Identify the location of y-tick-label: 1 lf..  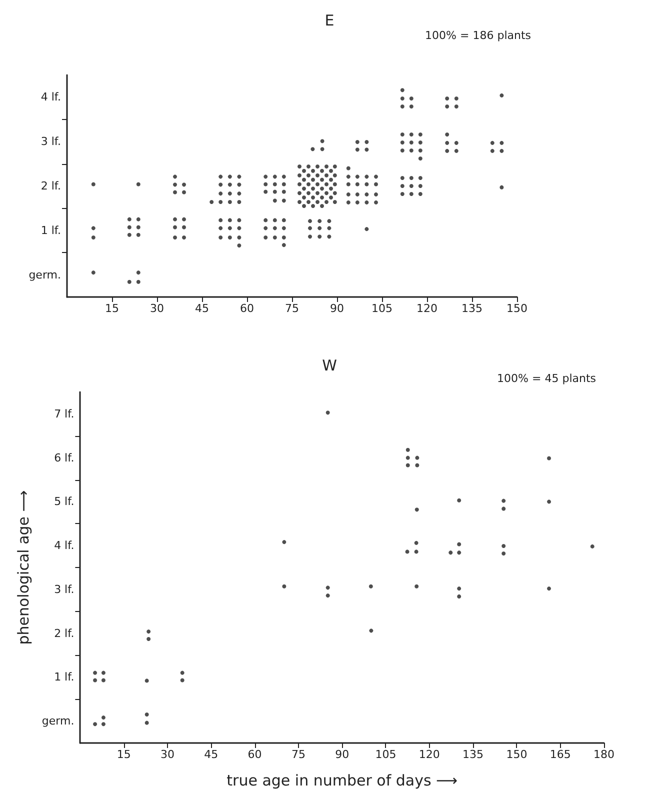
(64, 677).